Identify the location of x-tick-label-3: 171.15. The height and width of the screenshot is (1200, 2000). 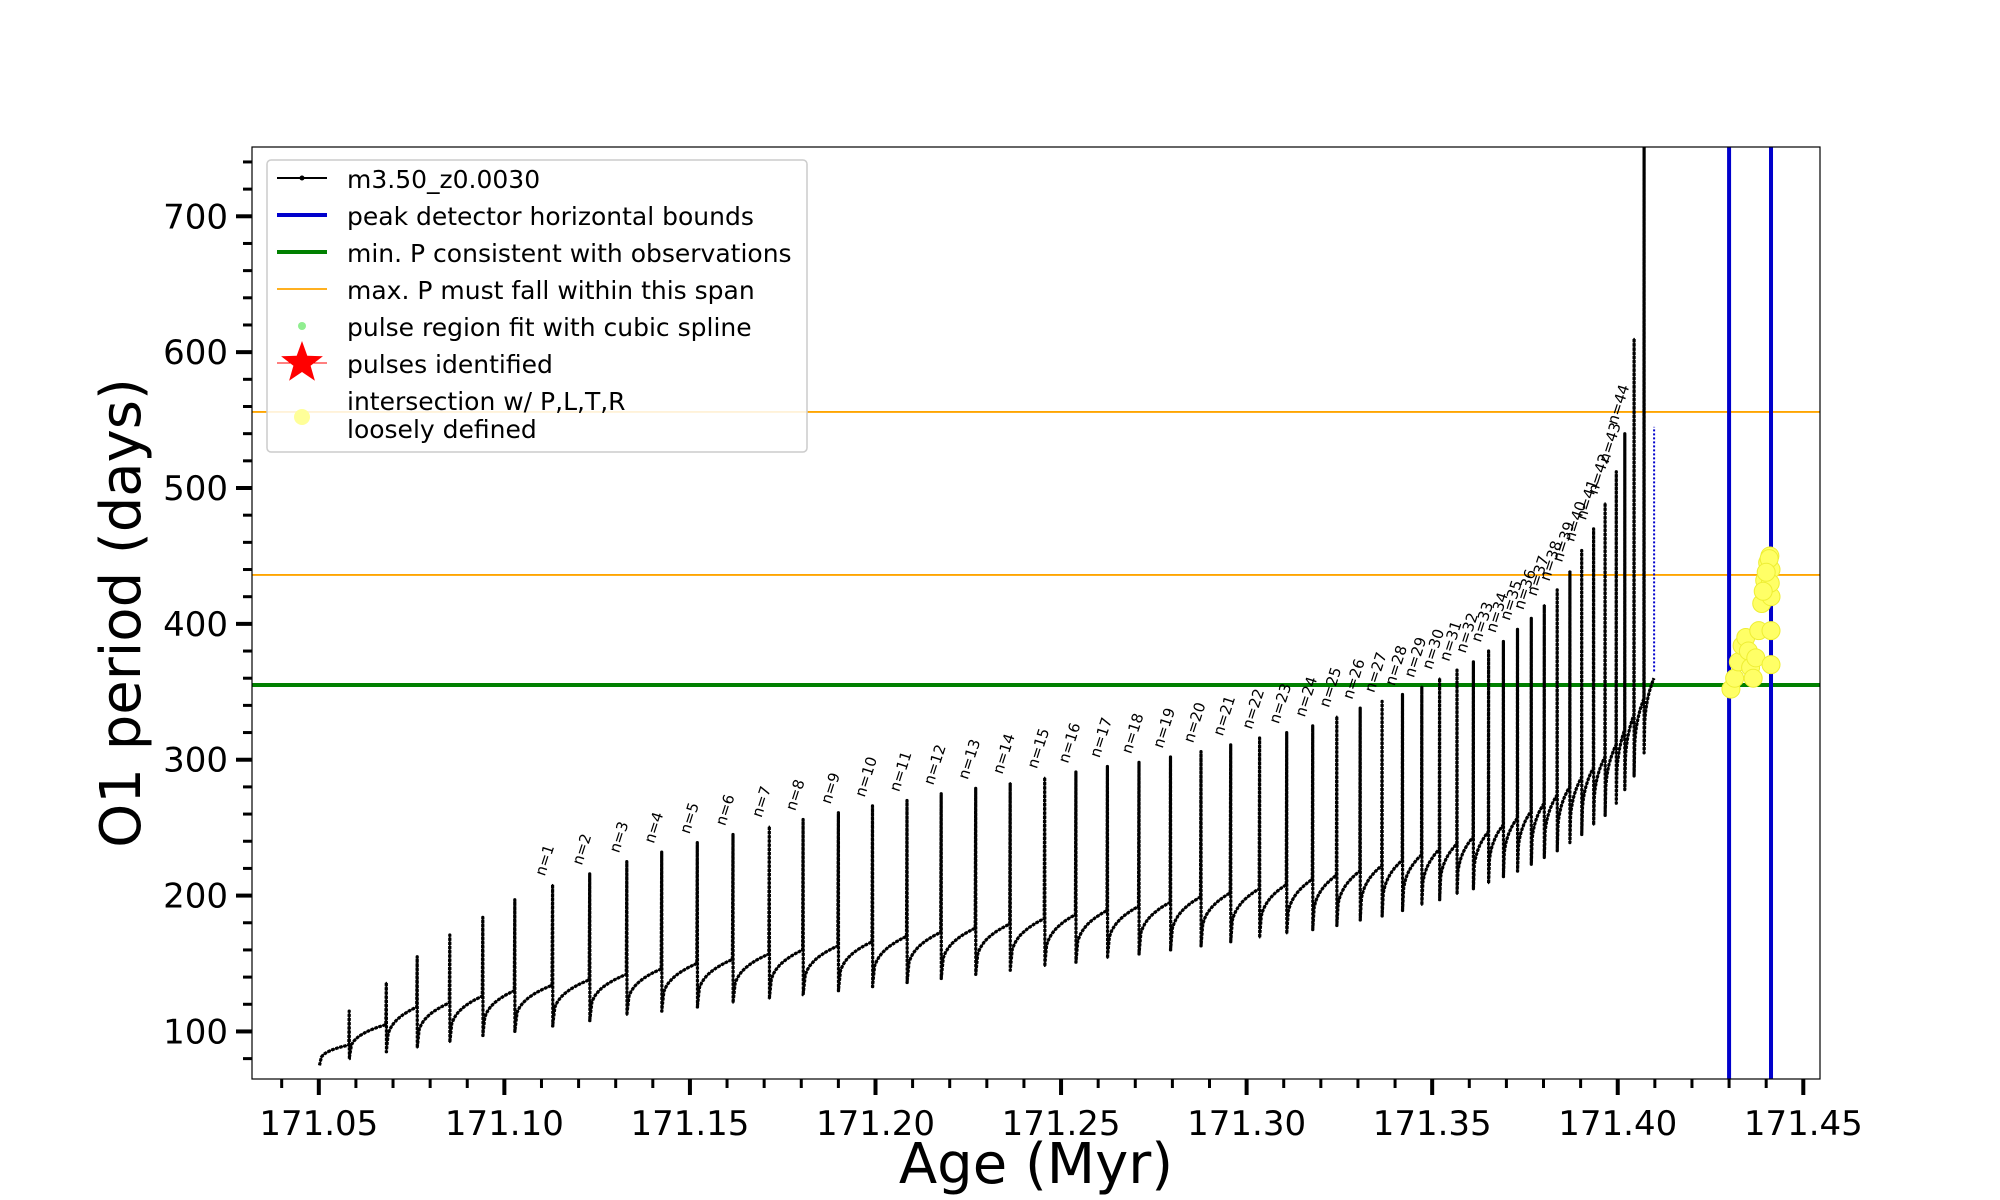
(689, 1124).